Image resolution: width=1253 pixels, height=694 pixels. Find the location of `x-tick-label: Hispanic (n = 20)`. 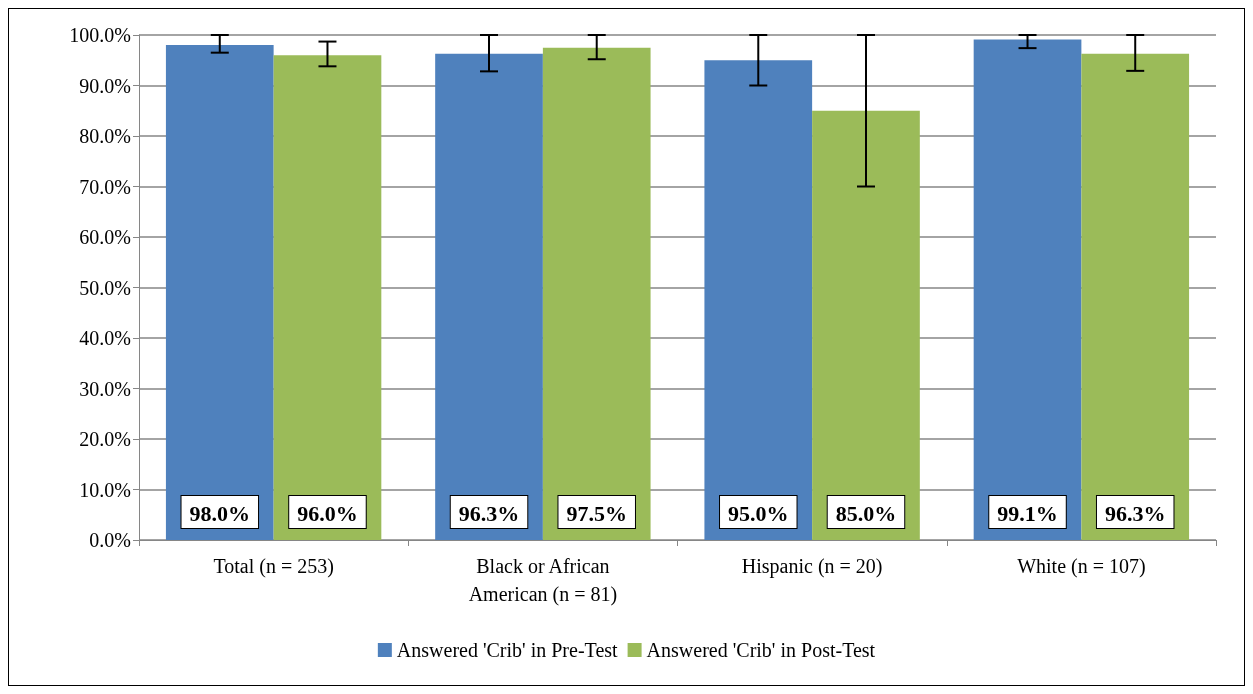

x-tick-label: Hispanic (n = 20) is located at coordinates (812, 566).